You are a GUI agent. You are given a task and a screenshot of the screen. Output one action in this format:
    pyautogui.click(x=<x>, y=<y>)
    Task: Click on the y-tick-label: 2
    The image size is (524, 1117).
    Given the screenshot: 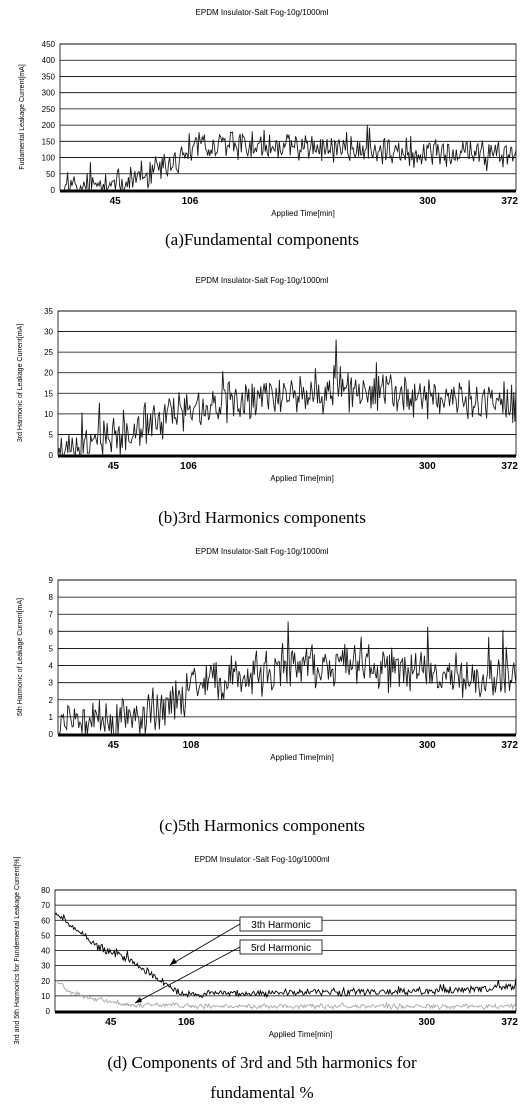 What is the action you would take?
    pyautogui.click(x=51, y=700)
    